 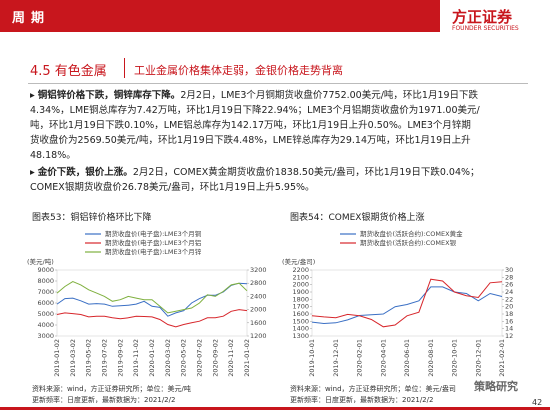 I want to click on y2-tick-label: 22, so click(x=509, y=299).